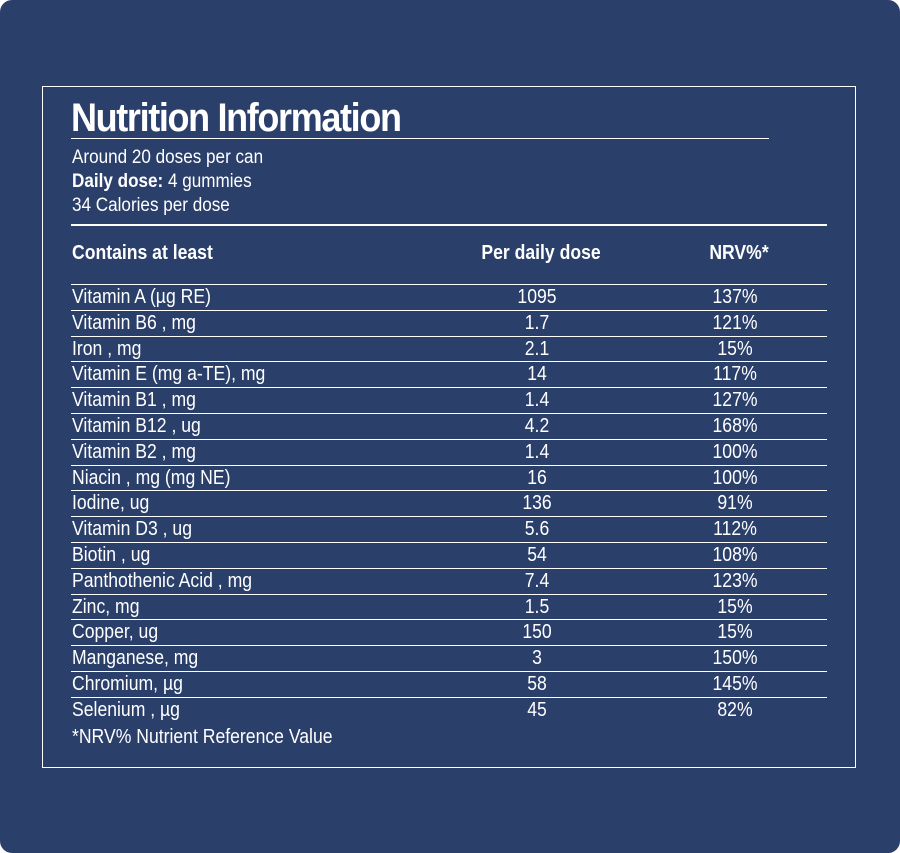  I want to click on calories-text: 34 Calories per dose, so click(151, 205).